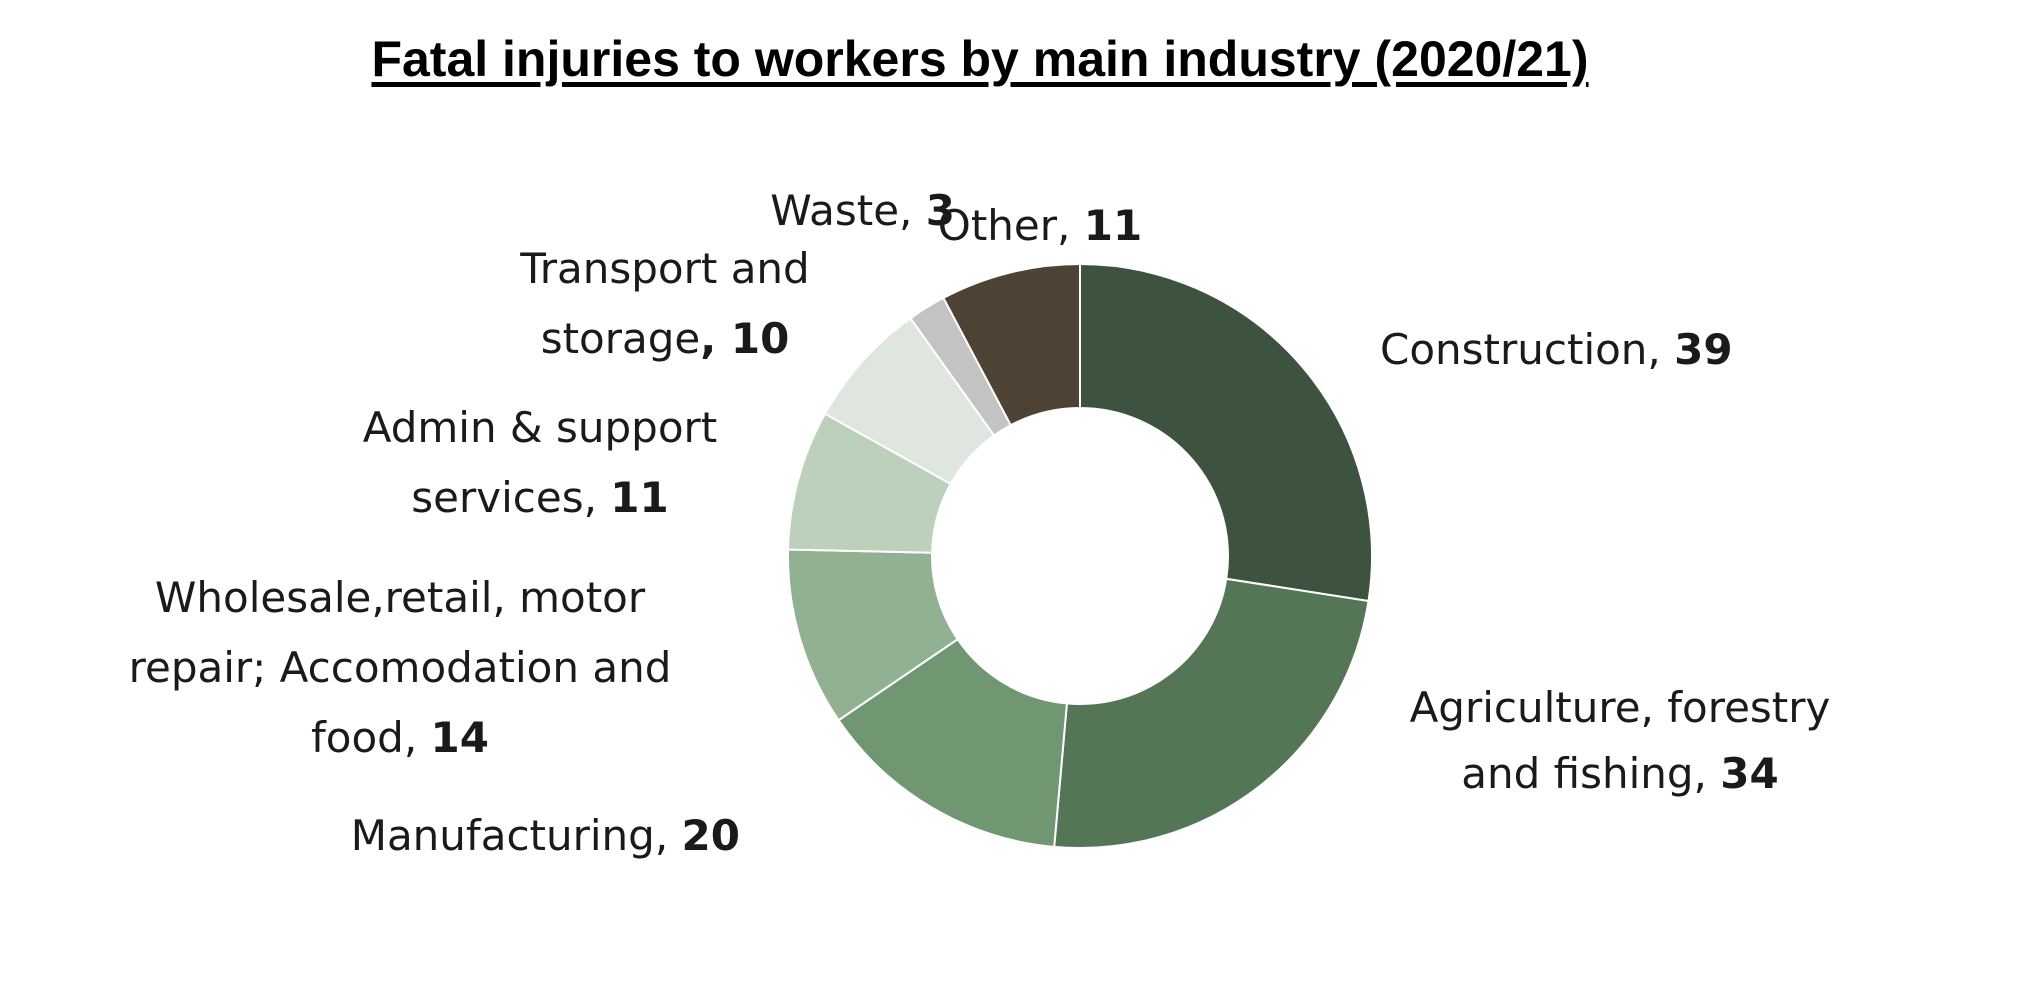 This screenshot has height=990, width=2044. Describe the element at coordinates (664, 303) in the screenshot. I see `data-label-transport-and-storage: Transport and storage, 10` at that location.